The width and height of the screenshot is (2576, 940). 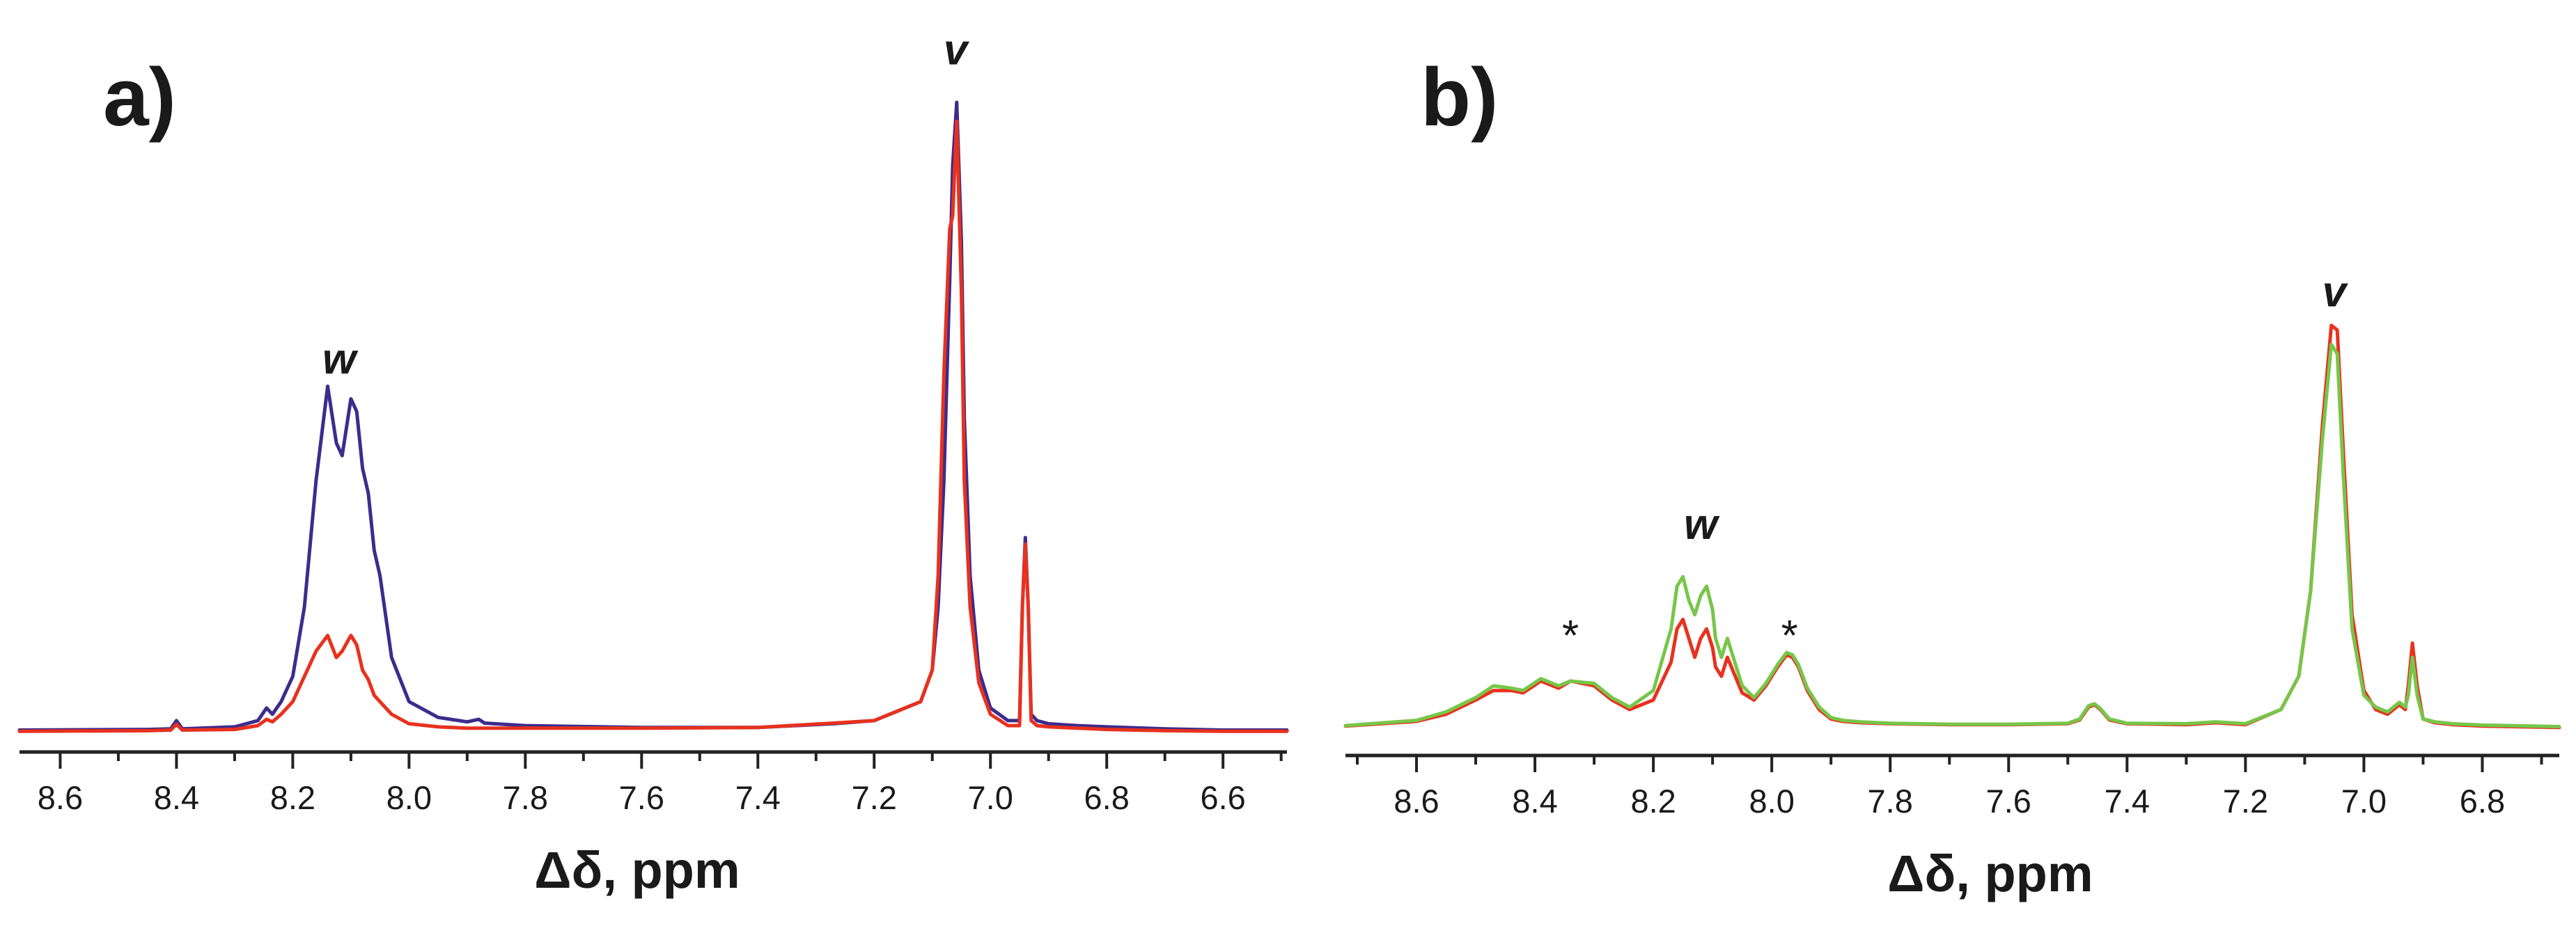 I want to click on panel-label: b), so click(x=1459, y=98).